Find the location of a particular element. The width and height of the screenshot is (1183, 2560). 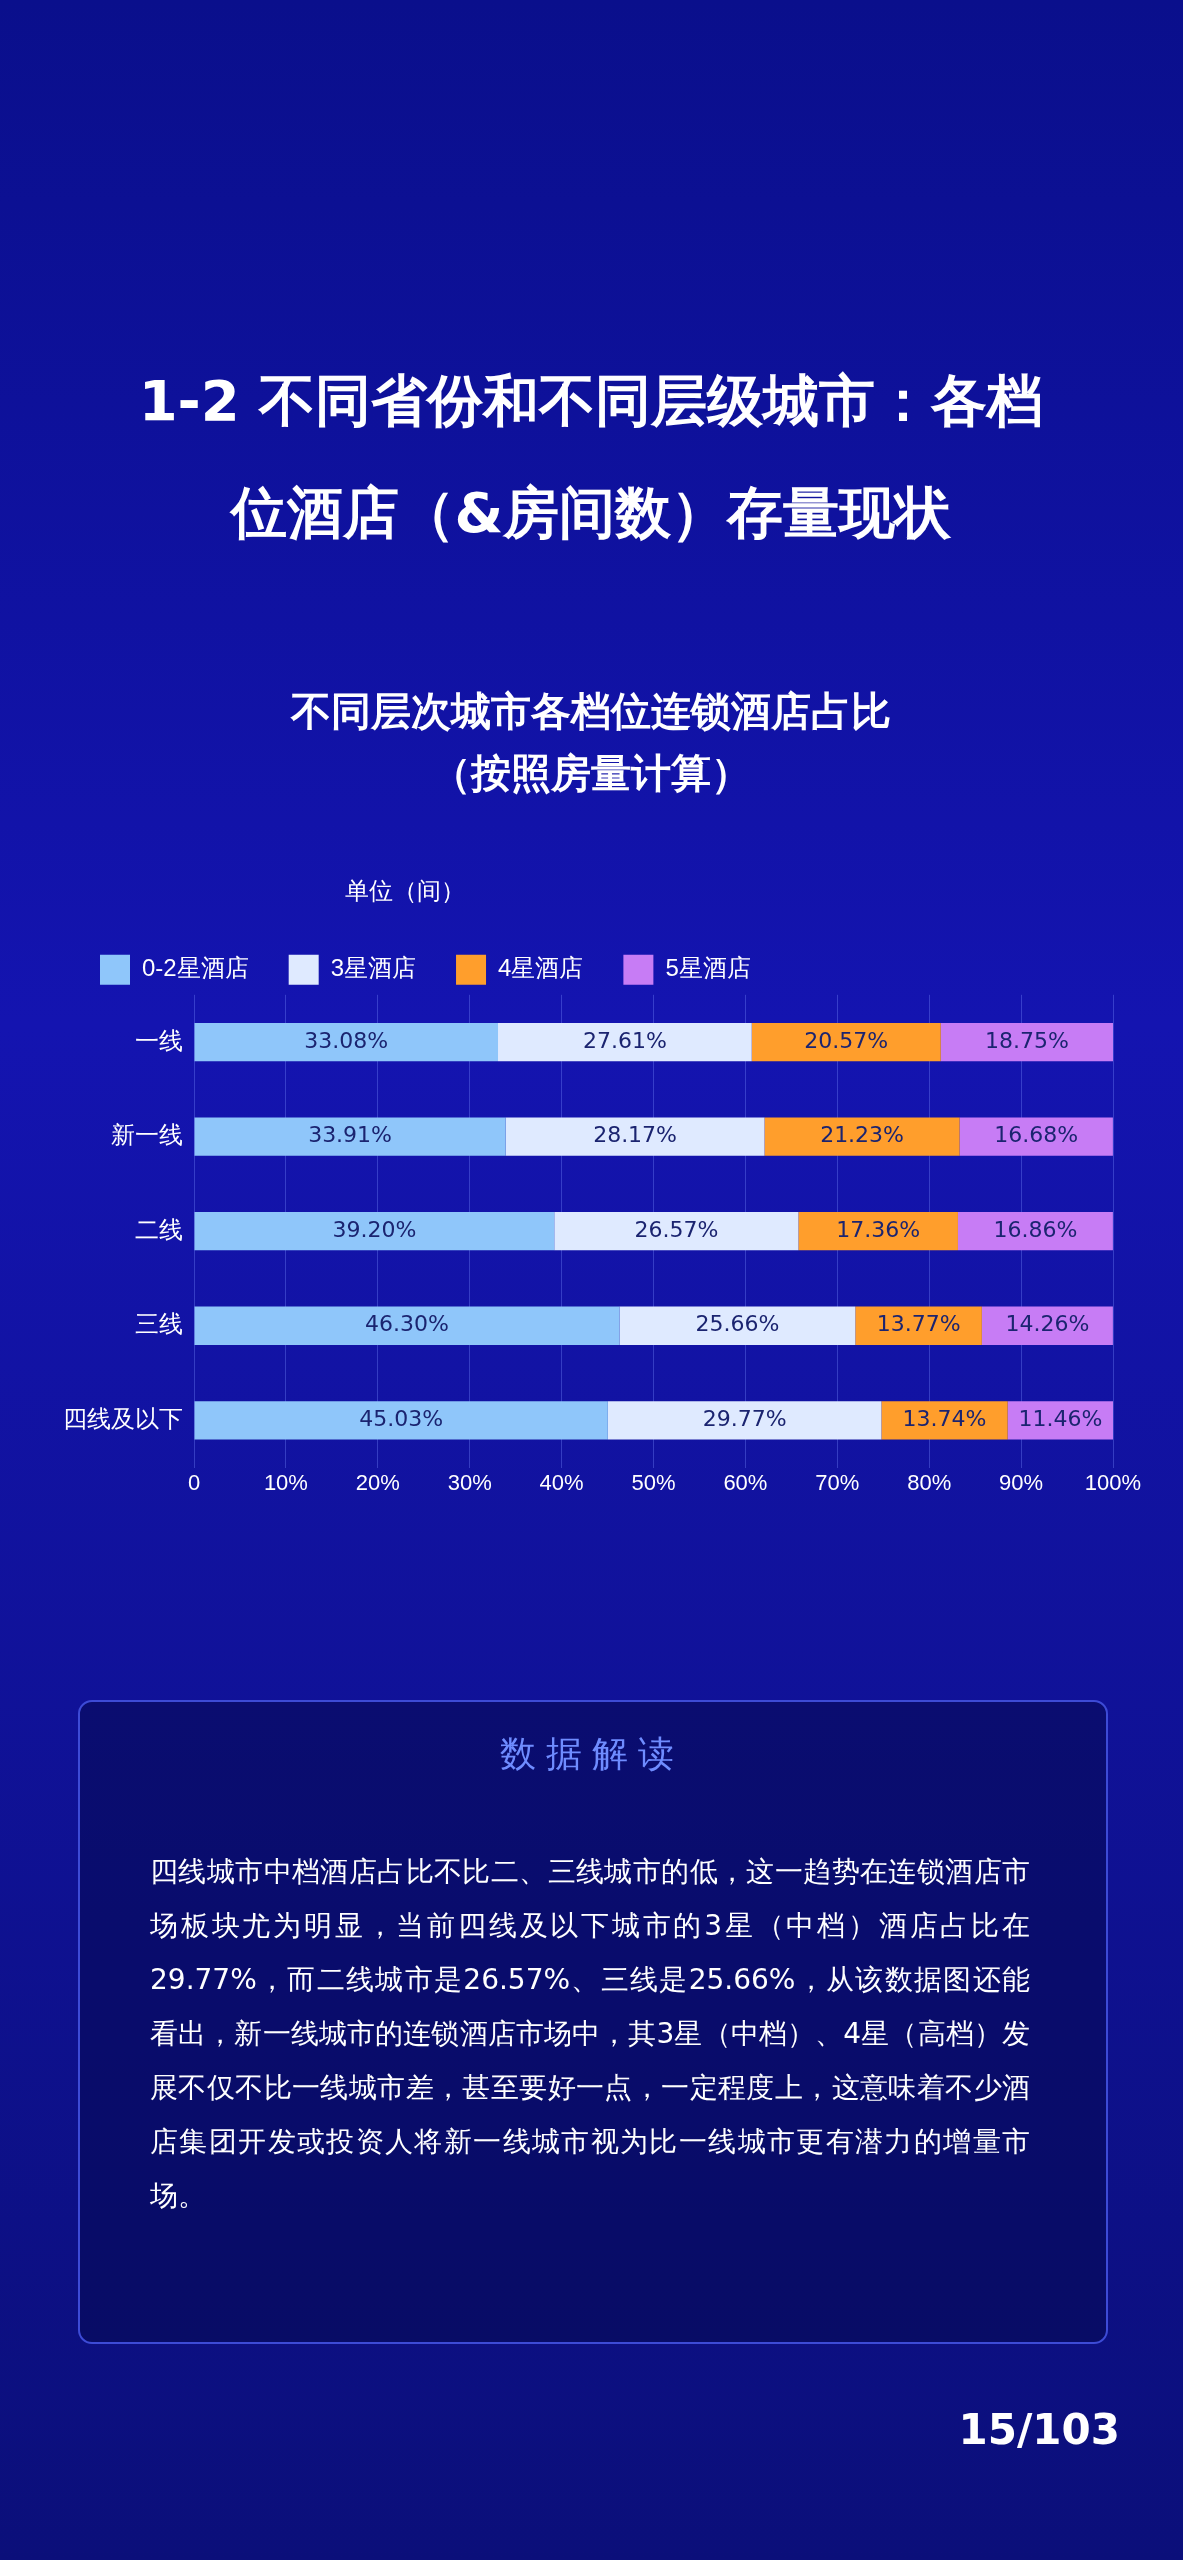

data-label: 26.57% is located at coordinates (676, 1229).